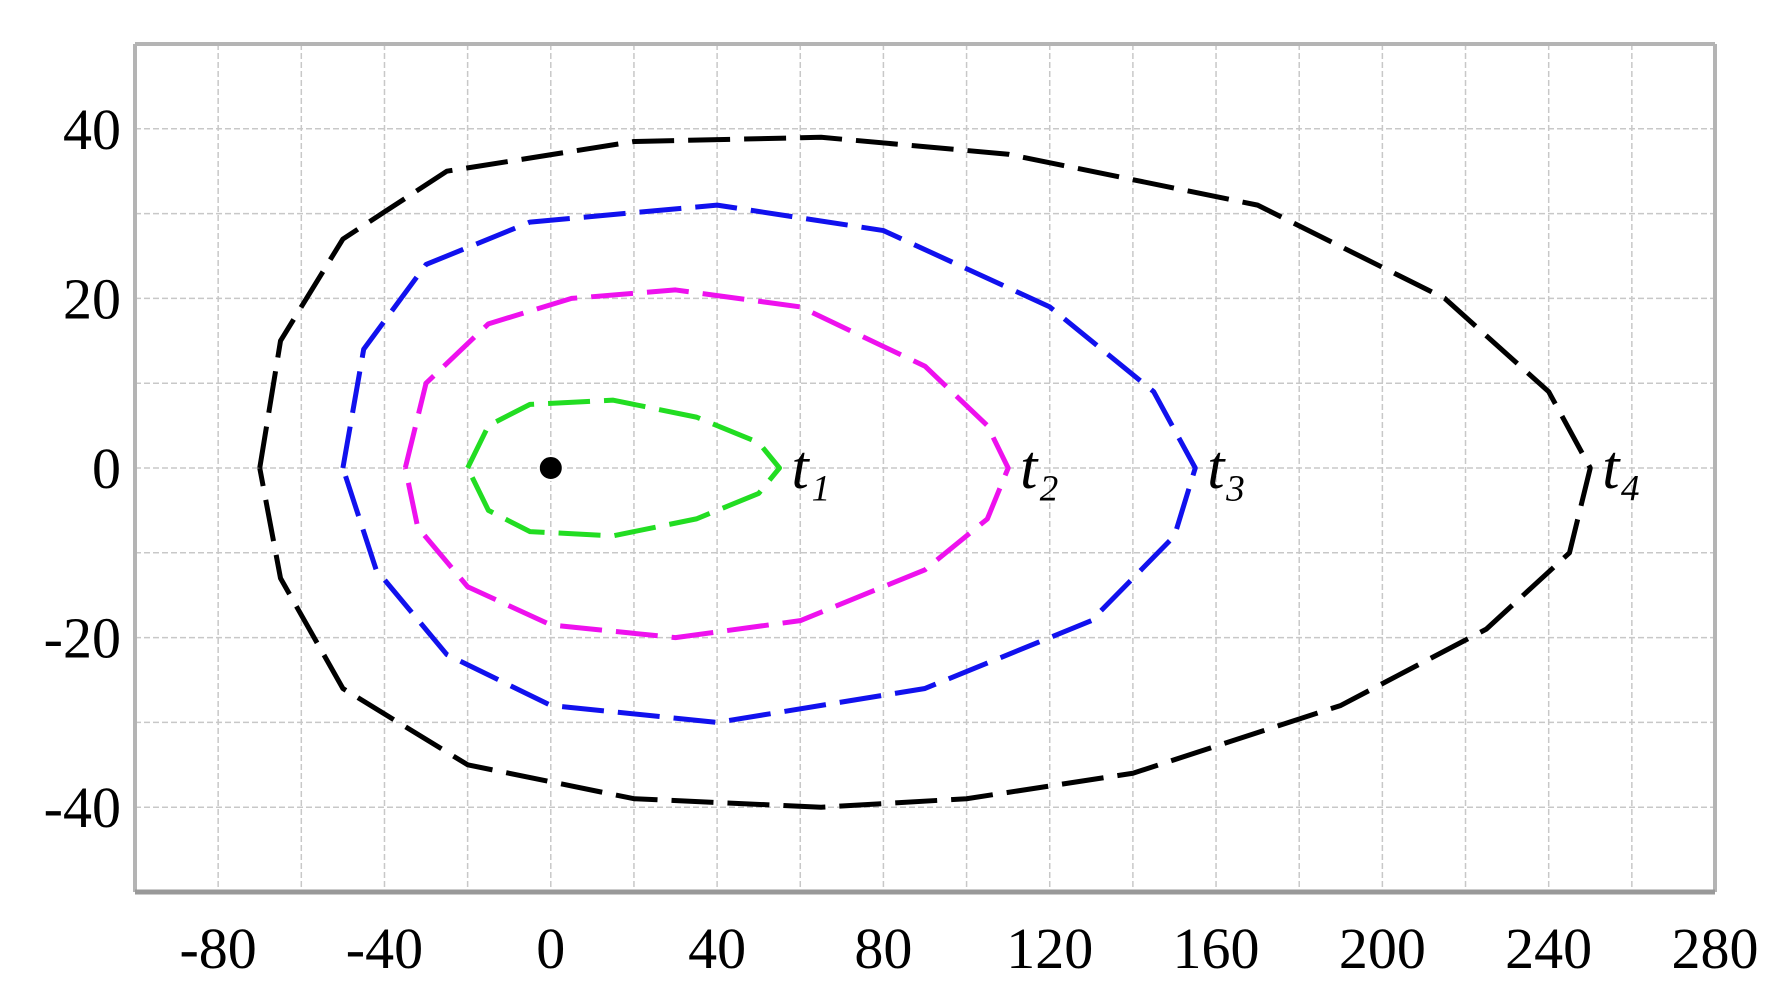 The image size is (1790, 987). What do you see at coordinates (106, 468) in the screenshot?
I see `y-tick-label: 0` at bounding box center [106, 468].